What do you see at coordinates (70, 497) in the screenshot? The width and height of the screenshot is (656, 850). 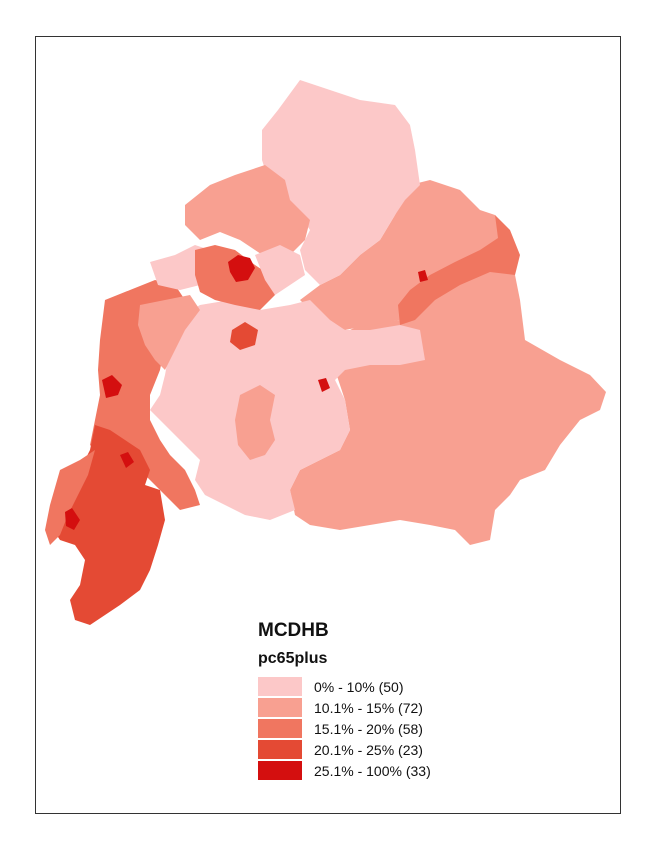 I see `region-sw-strip` at bounding box center [70, 497].